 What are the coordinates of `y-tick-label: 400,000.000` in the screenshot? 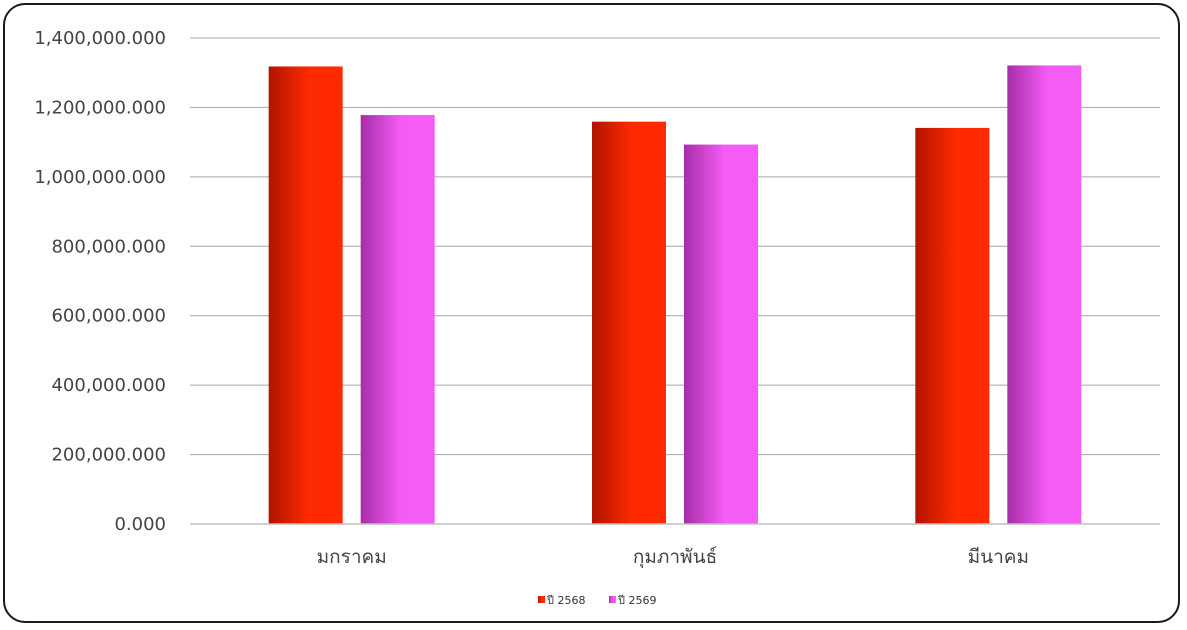 It's located at (108, 385).